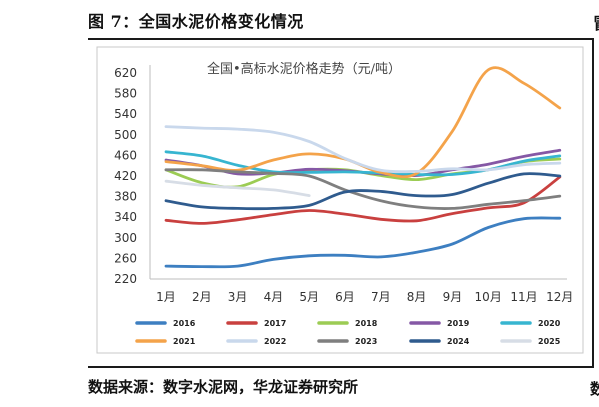 The height and width of the screenshot is (407, 599). What do you see at coordinates (237, 188) in the screenshot?
I see `series-line-2025` at bounding box center [237, 188].